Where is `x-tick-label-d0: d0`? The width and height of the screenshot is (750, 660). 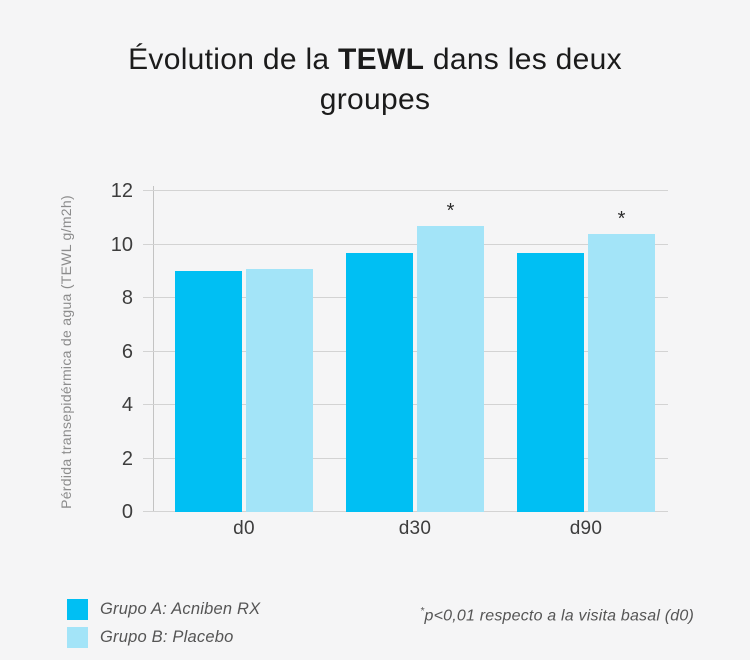
x-tick-label-d0: d0 is located at coordinates (244, 528).